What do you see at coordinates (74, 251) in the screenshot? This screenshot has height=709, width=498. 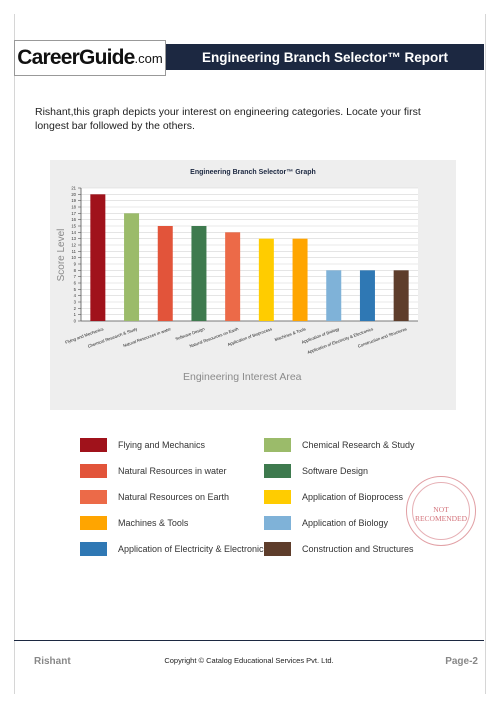 I see `y-tick-label: 11` at bounding box center [74, 251].